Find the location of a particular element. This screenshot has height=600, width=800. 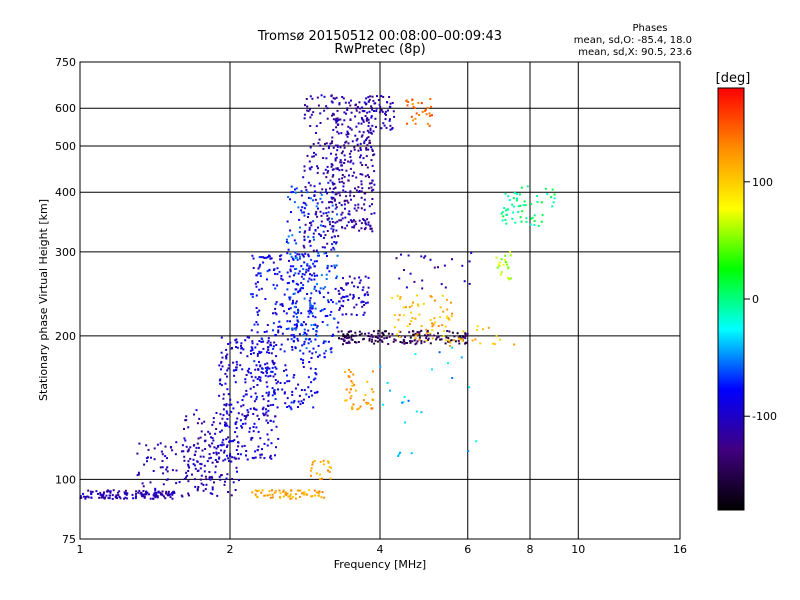

chart-subtitle: RwPretec (8p) is located at coordinates (379, 49).